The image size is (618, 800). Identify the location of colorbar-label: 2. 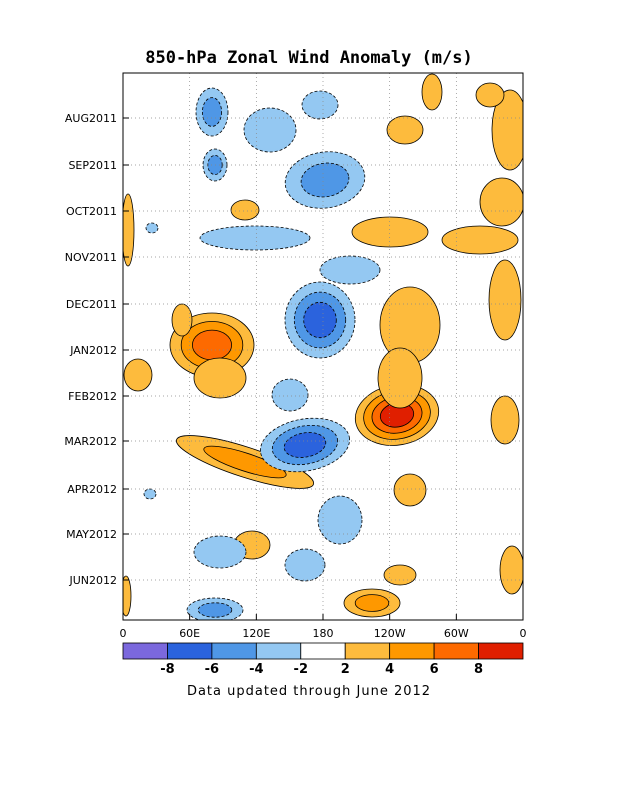
(345, 669).